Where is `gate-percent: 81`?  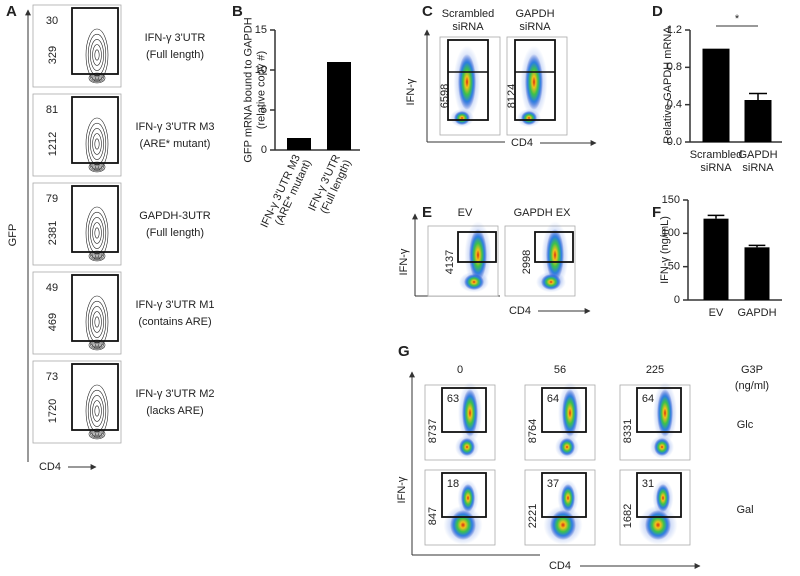
gate-percent: 81 is located at coordinates (52, 110).